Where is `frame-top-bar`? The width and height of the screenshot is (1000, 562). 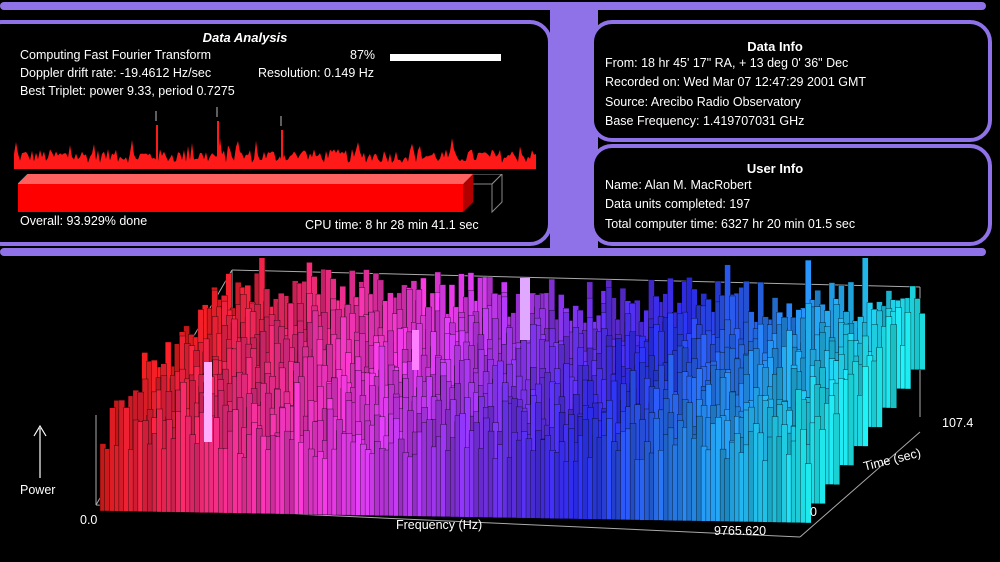
frame-top-bar is located at coordinates (493, 6).